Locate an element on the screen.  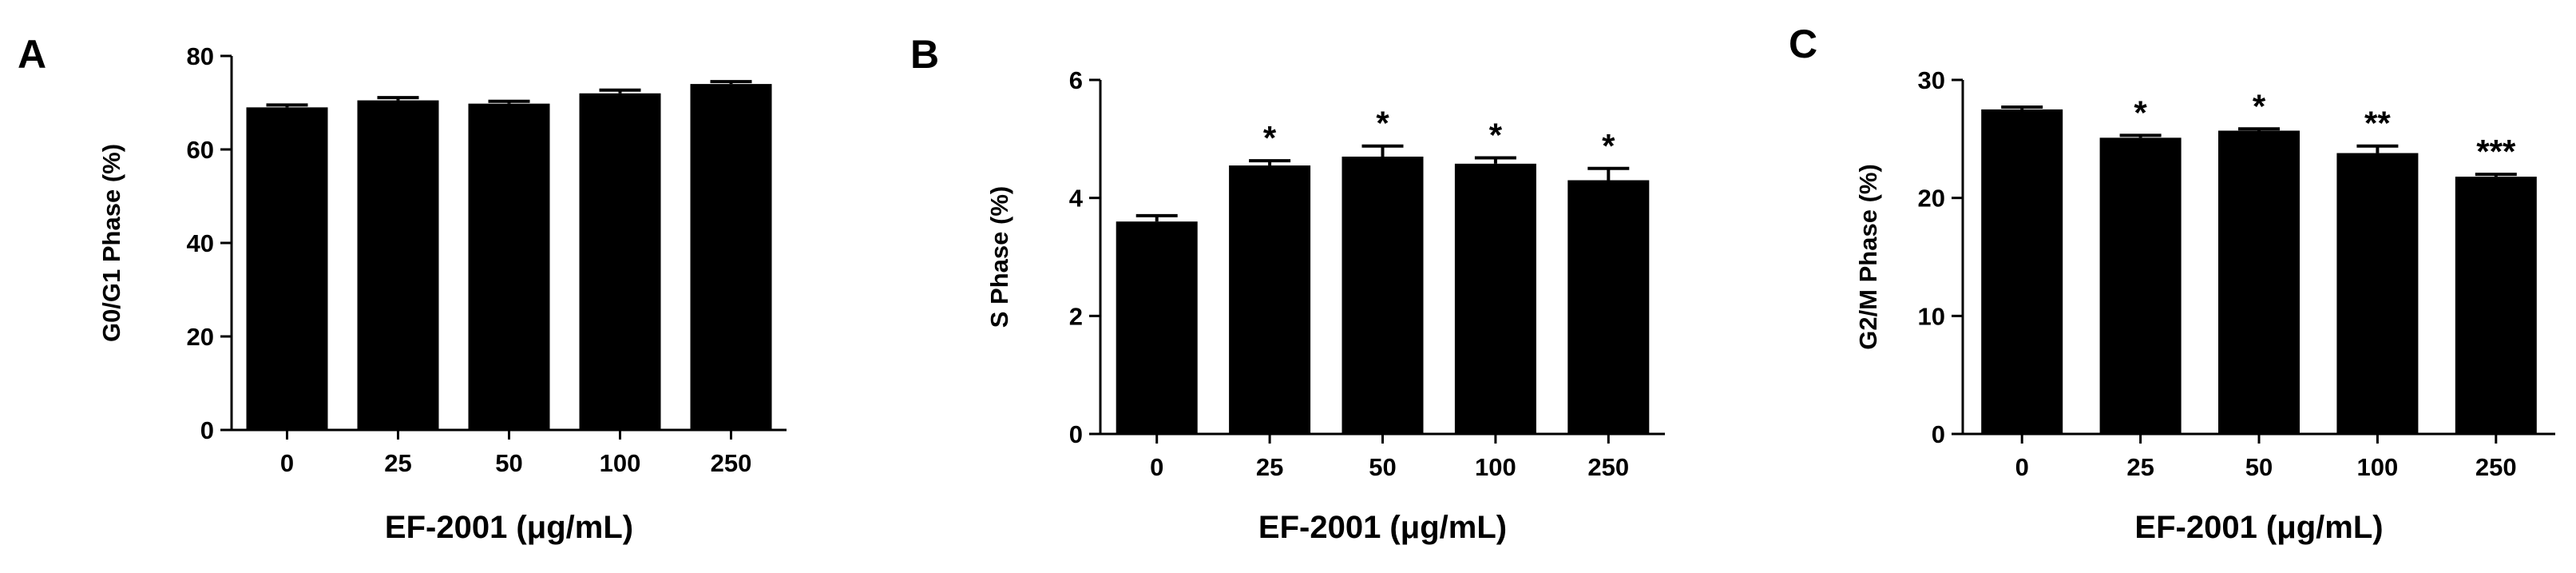
y-axis-label: G0/G1 Phase (%) is located at coordinates (111, 243).